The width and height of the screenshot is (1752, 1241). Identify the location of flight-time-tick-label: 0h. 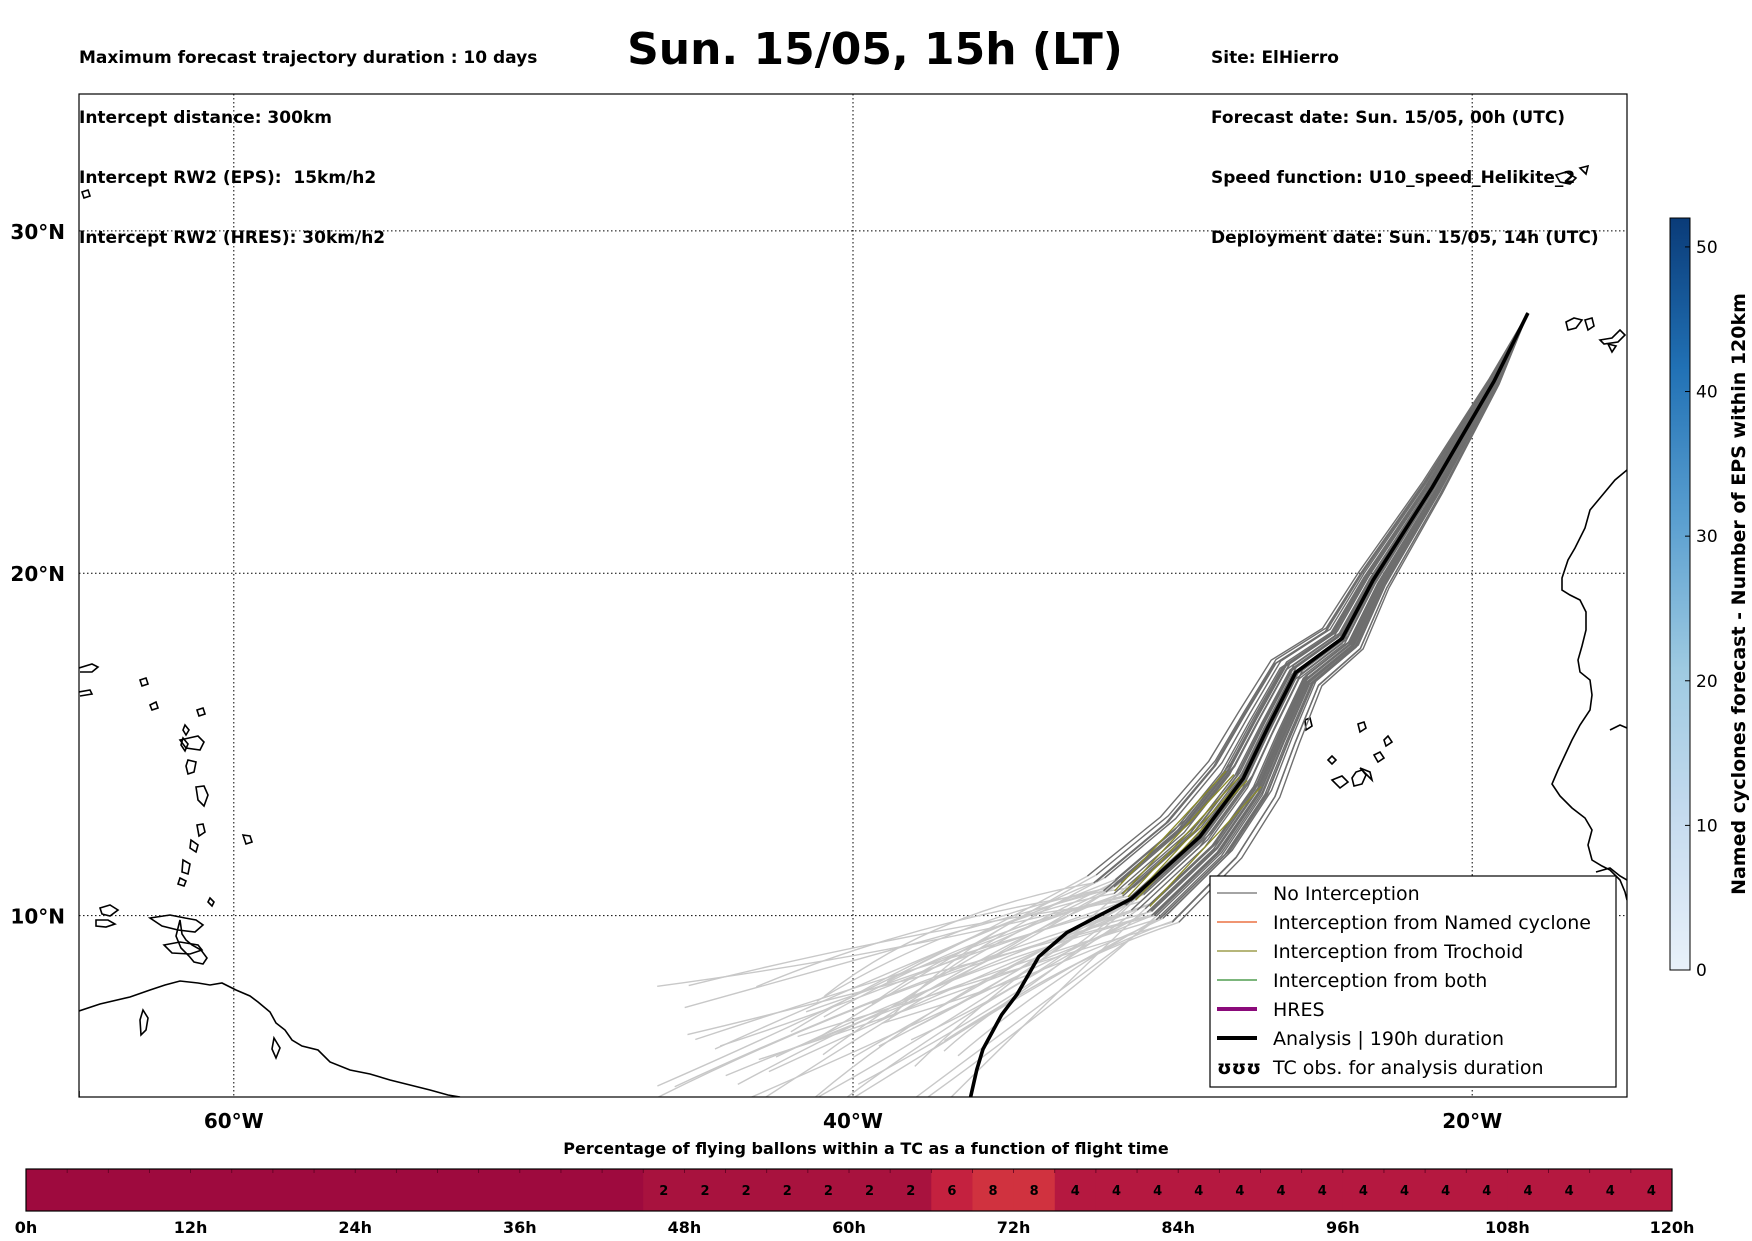
(26, 1227).